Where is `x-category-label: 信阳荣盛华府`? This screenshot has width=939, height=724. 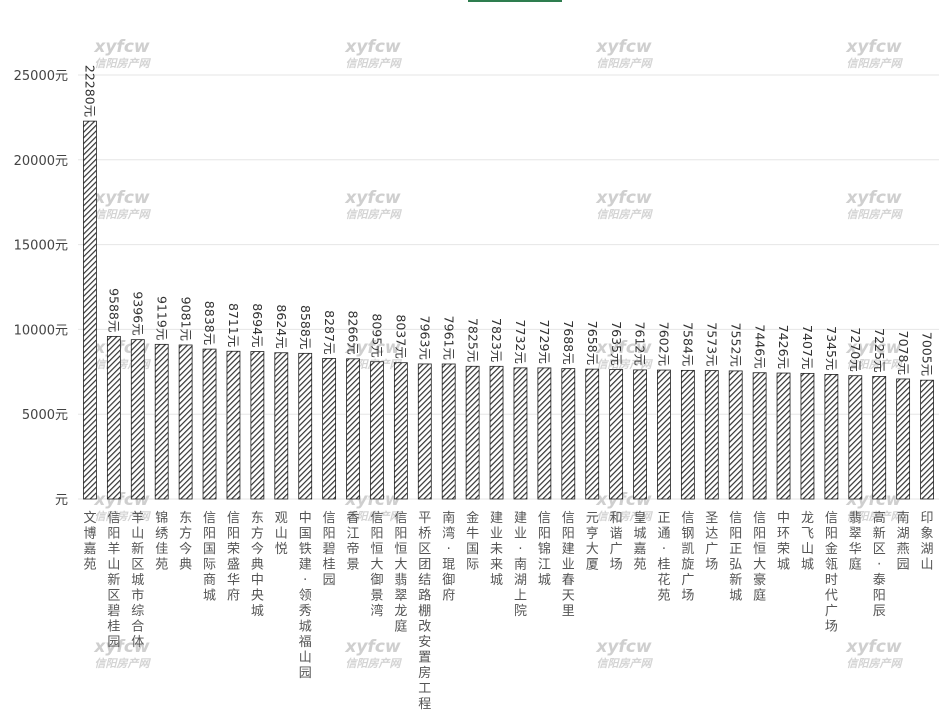
x-category-label: 信阳荣盛华府 is located at coordinates (233, 557).